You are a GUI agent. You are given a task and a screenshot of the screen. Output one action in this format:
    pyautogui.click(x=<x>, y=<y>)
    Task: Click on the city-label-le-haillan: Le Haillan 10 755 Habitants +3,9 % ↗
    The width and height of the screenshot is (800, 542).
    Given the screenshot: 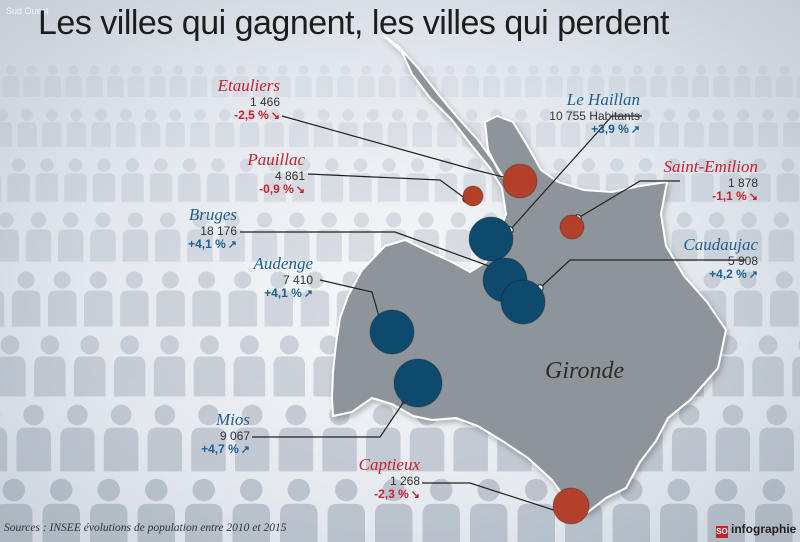 What is the action you would take?
    pyautogui.click(x=594, y=113)
    